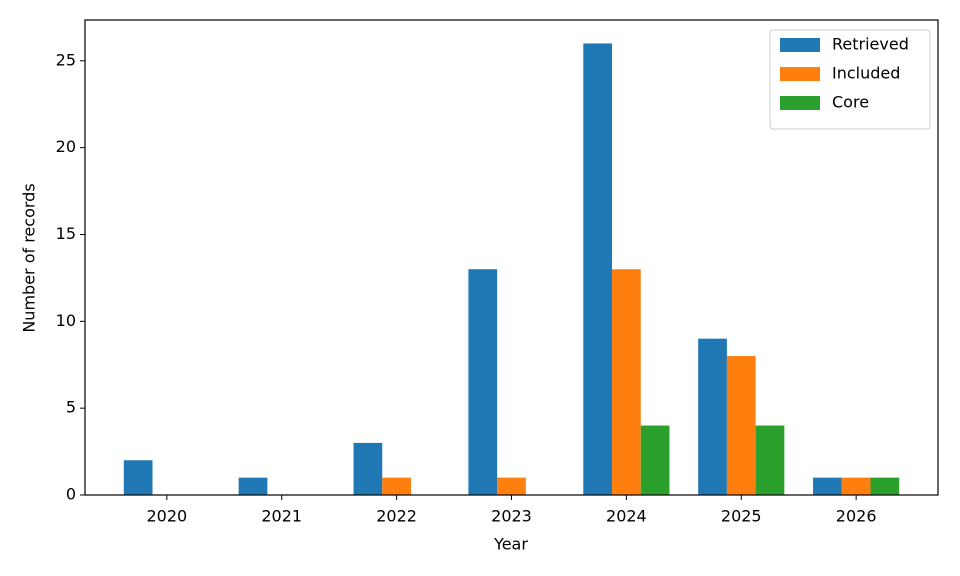  I want to click on y-tick-label: 20, so click(66, 146).